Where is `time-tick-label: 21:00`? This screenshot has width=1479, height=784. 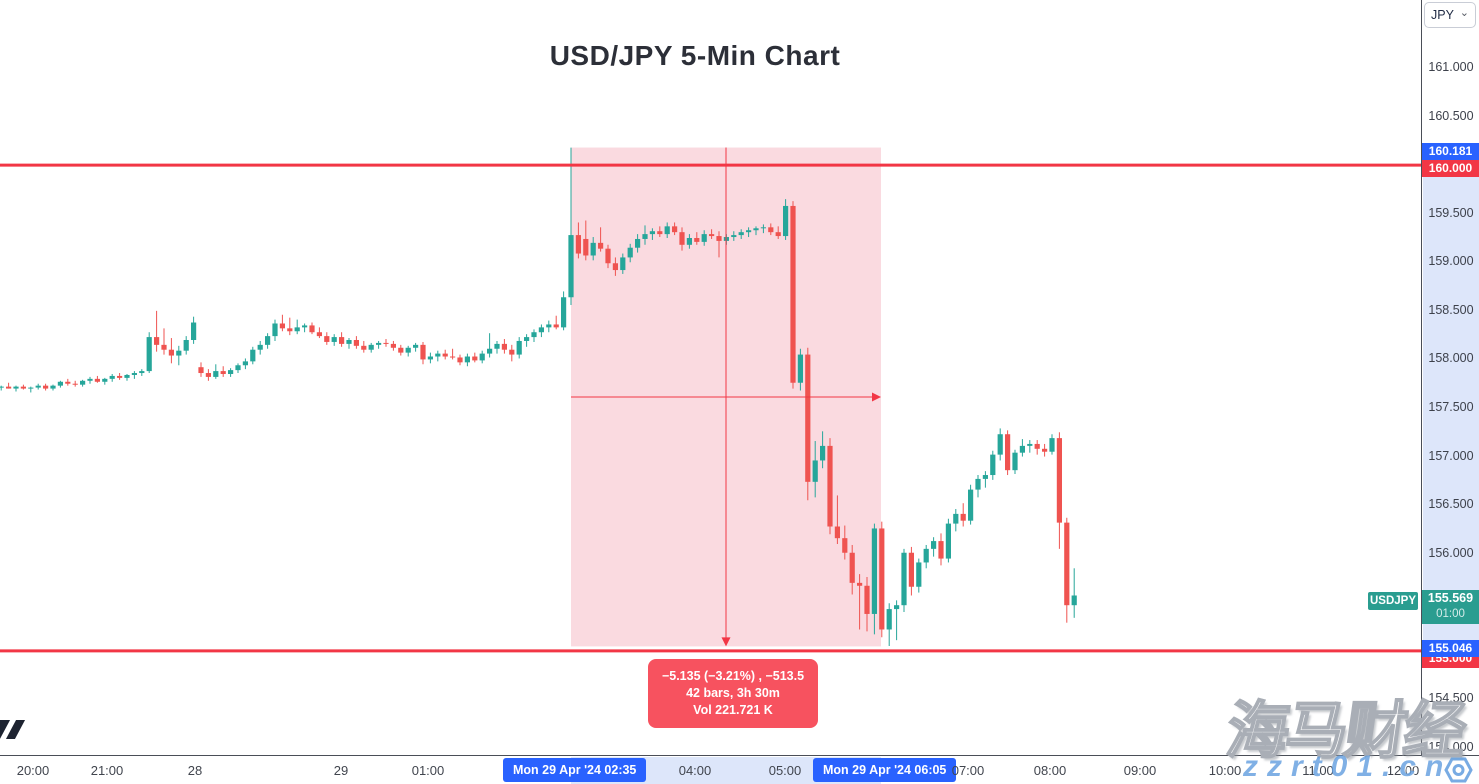
time-tick-label: 21:00 is located at coordinates (107, 770).